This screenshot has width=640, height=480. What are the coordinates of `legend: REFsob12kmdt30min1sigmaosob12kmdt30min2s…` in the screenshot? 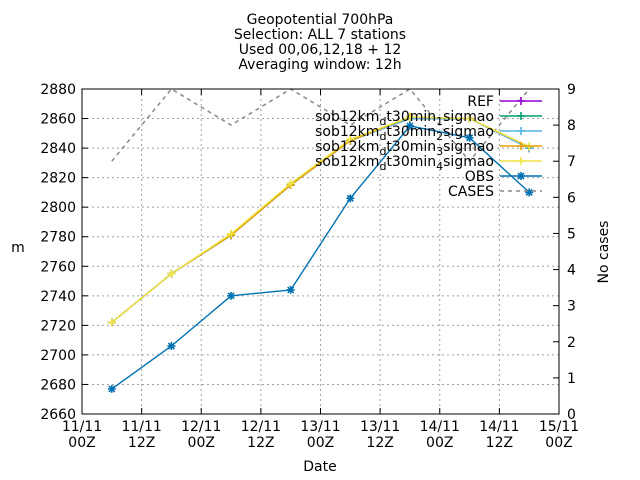 It's located at (428, 147).